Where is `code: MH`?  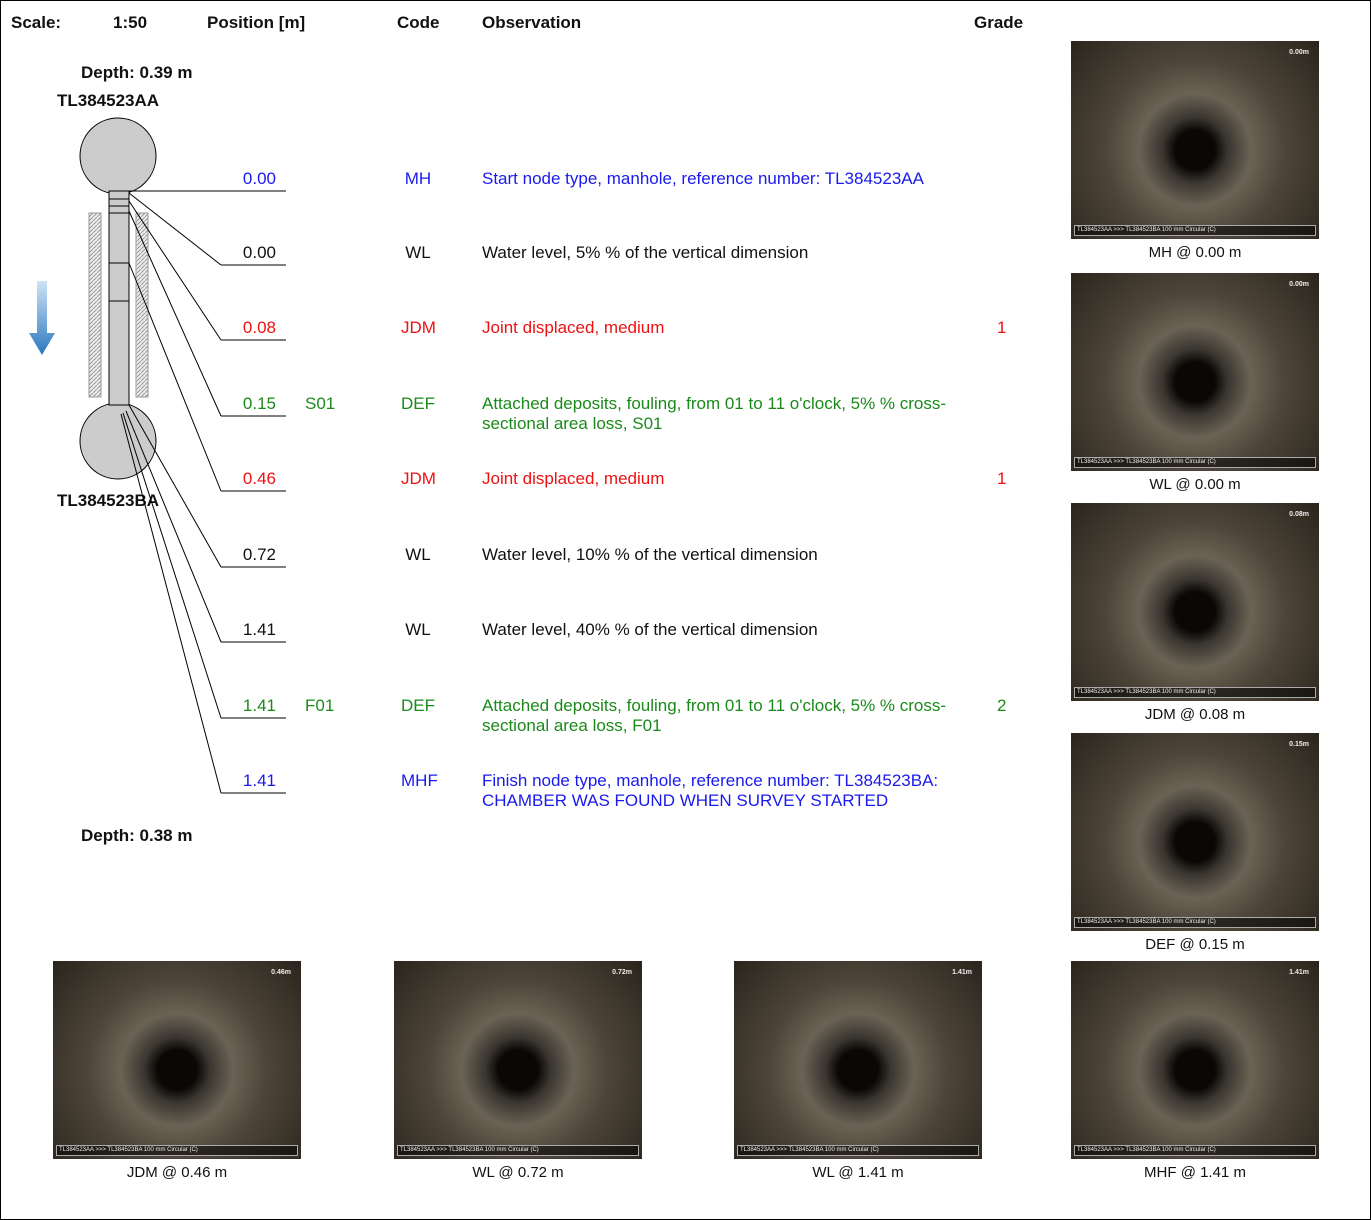
code: MH is located at coordinates (418, 178).